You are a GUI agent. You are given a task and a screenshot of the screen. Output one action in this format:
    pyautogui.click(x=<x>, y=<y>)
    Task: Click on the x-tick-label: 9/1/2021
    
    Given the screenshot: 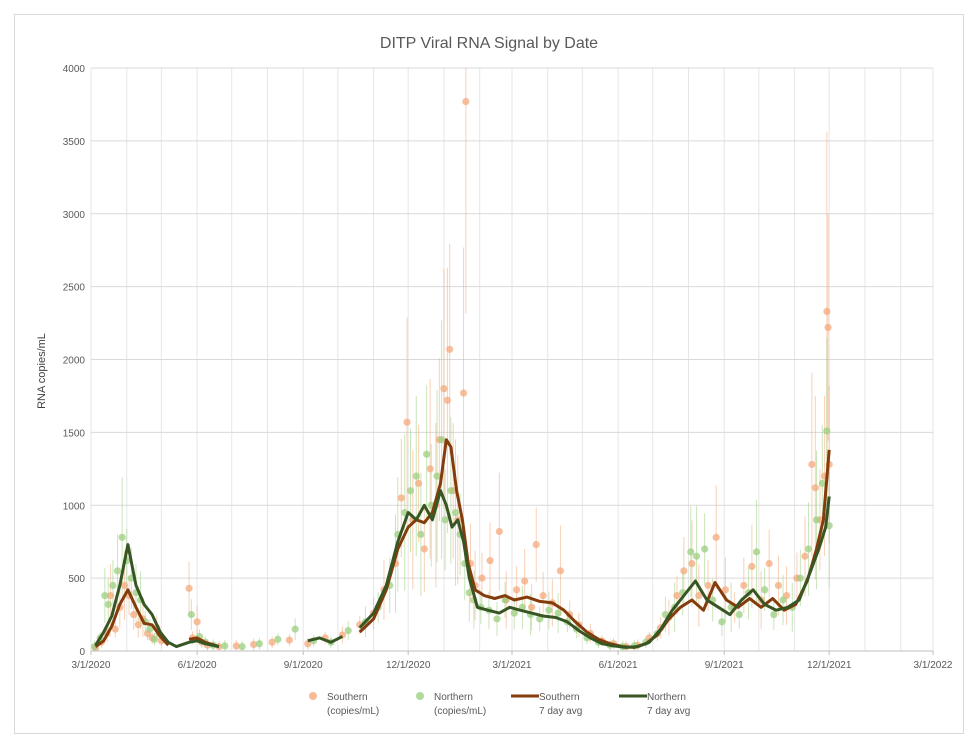 What is the action you would take?
    pyautogui.click(x=724, y=665)
    